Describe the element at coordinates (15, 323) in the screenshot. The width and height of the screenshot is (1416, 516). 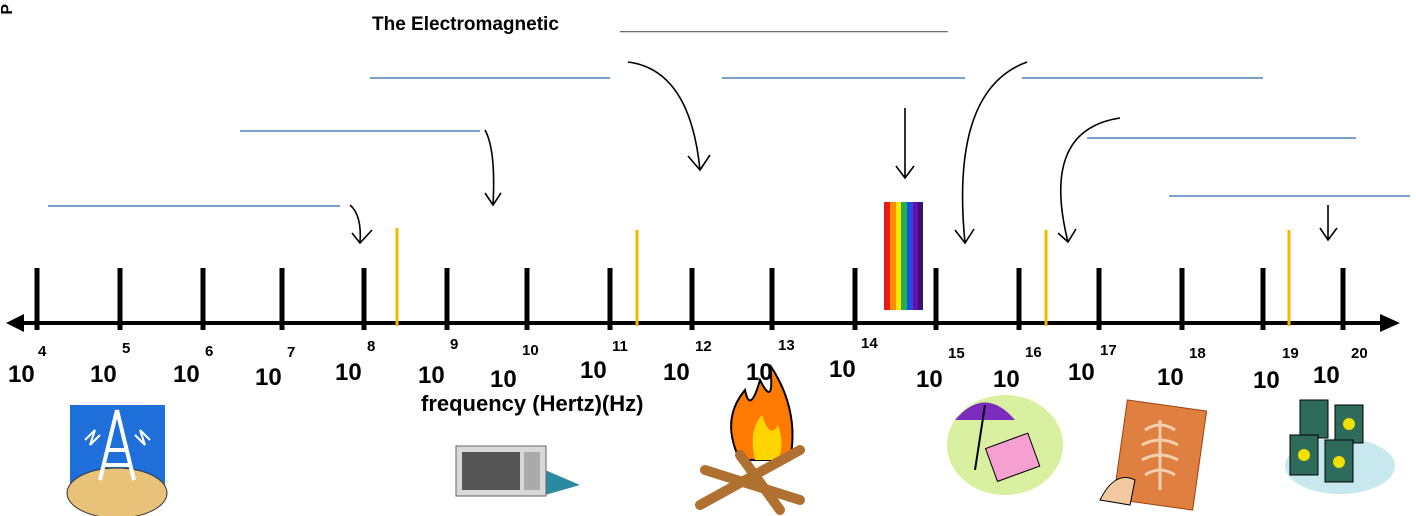
I see `axis-arrow-left` at that location.